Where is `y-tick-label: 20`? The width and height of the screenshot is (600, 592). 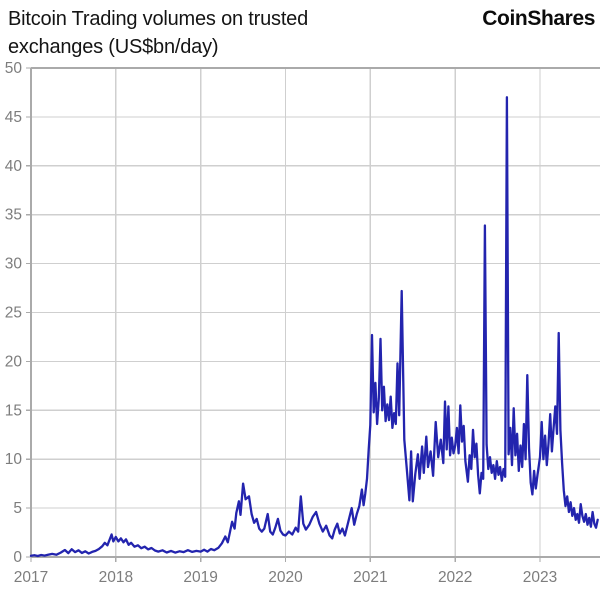 y-tick-label: 20 is located at coordinates (14, 361).